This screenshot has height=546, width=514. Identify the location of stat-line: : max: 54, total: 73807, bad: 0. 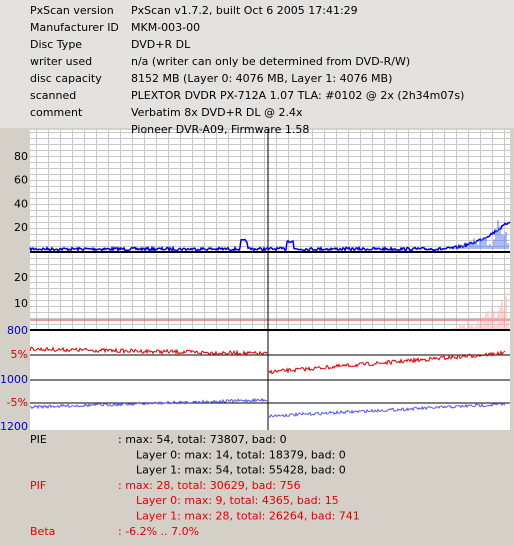
(202, 439).